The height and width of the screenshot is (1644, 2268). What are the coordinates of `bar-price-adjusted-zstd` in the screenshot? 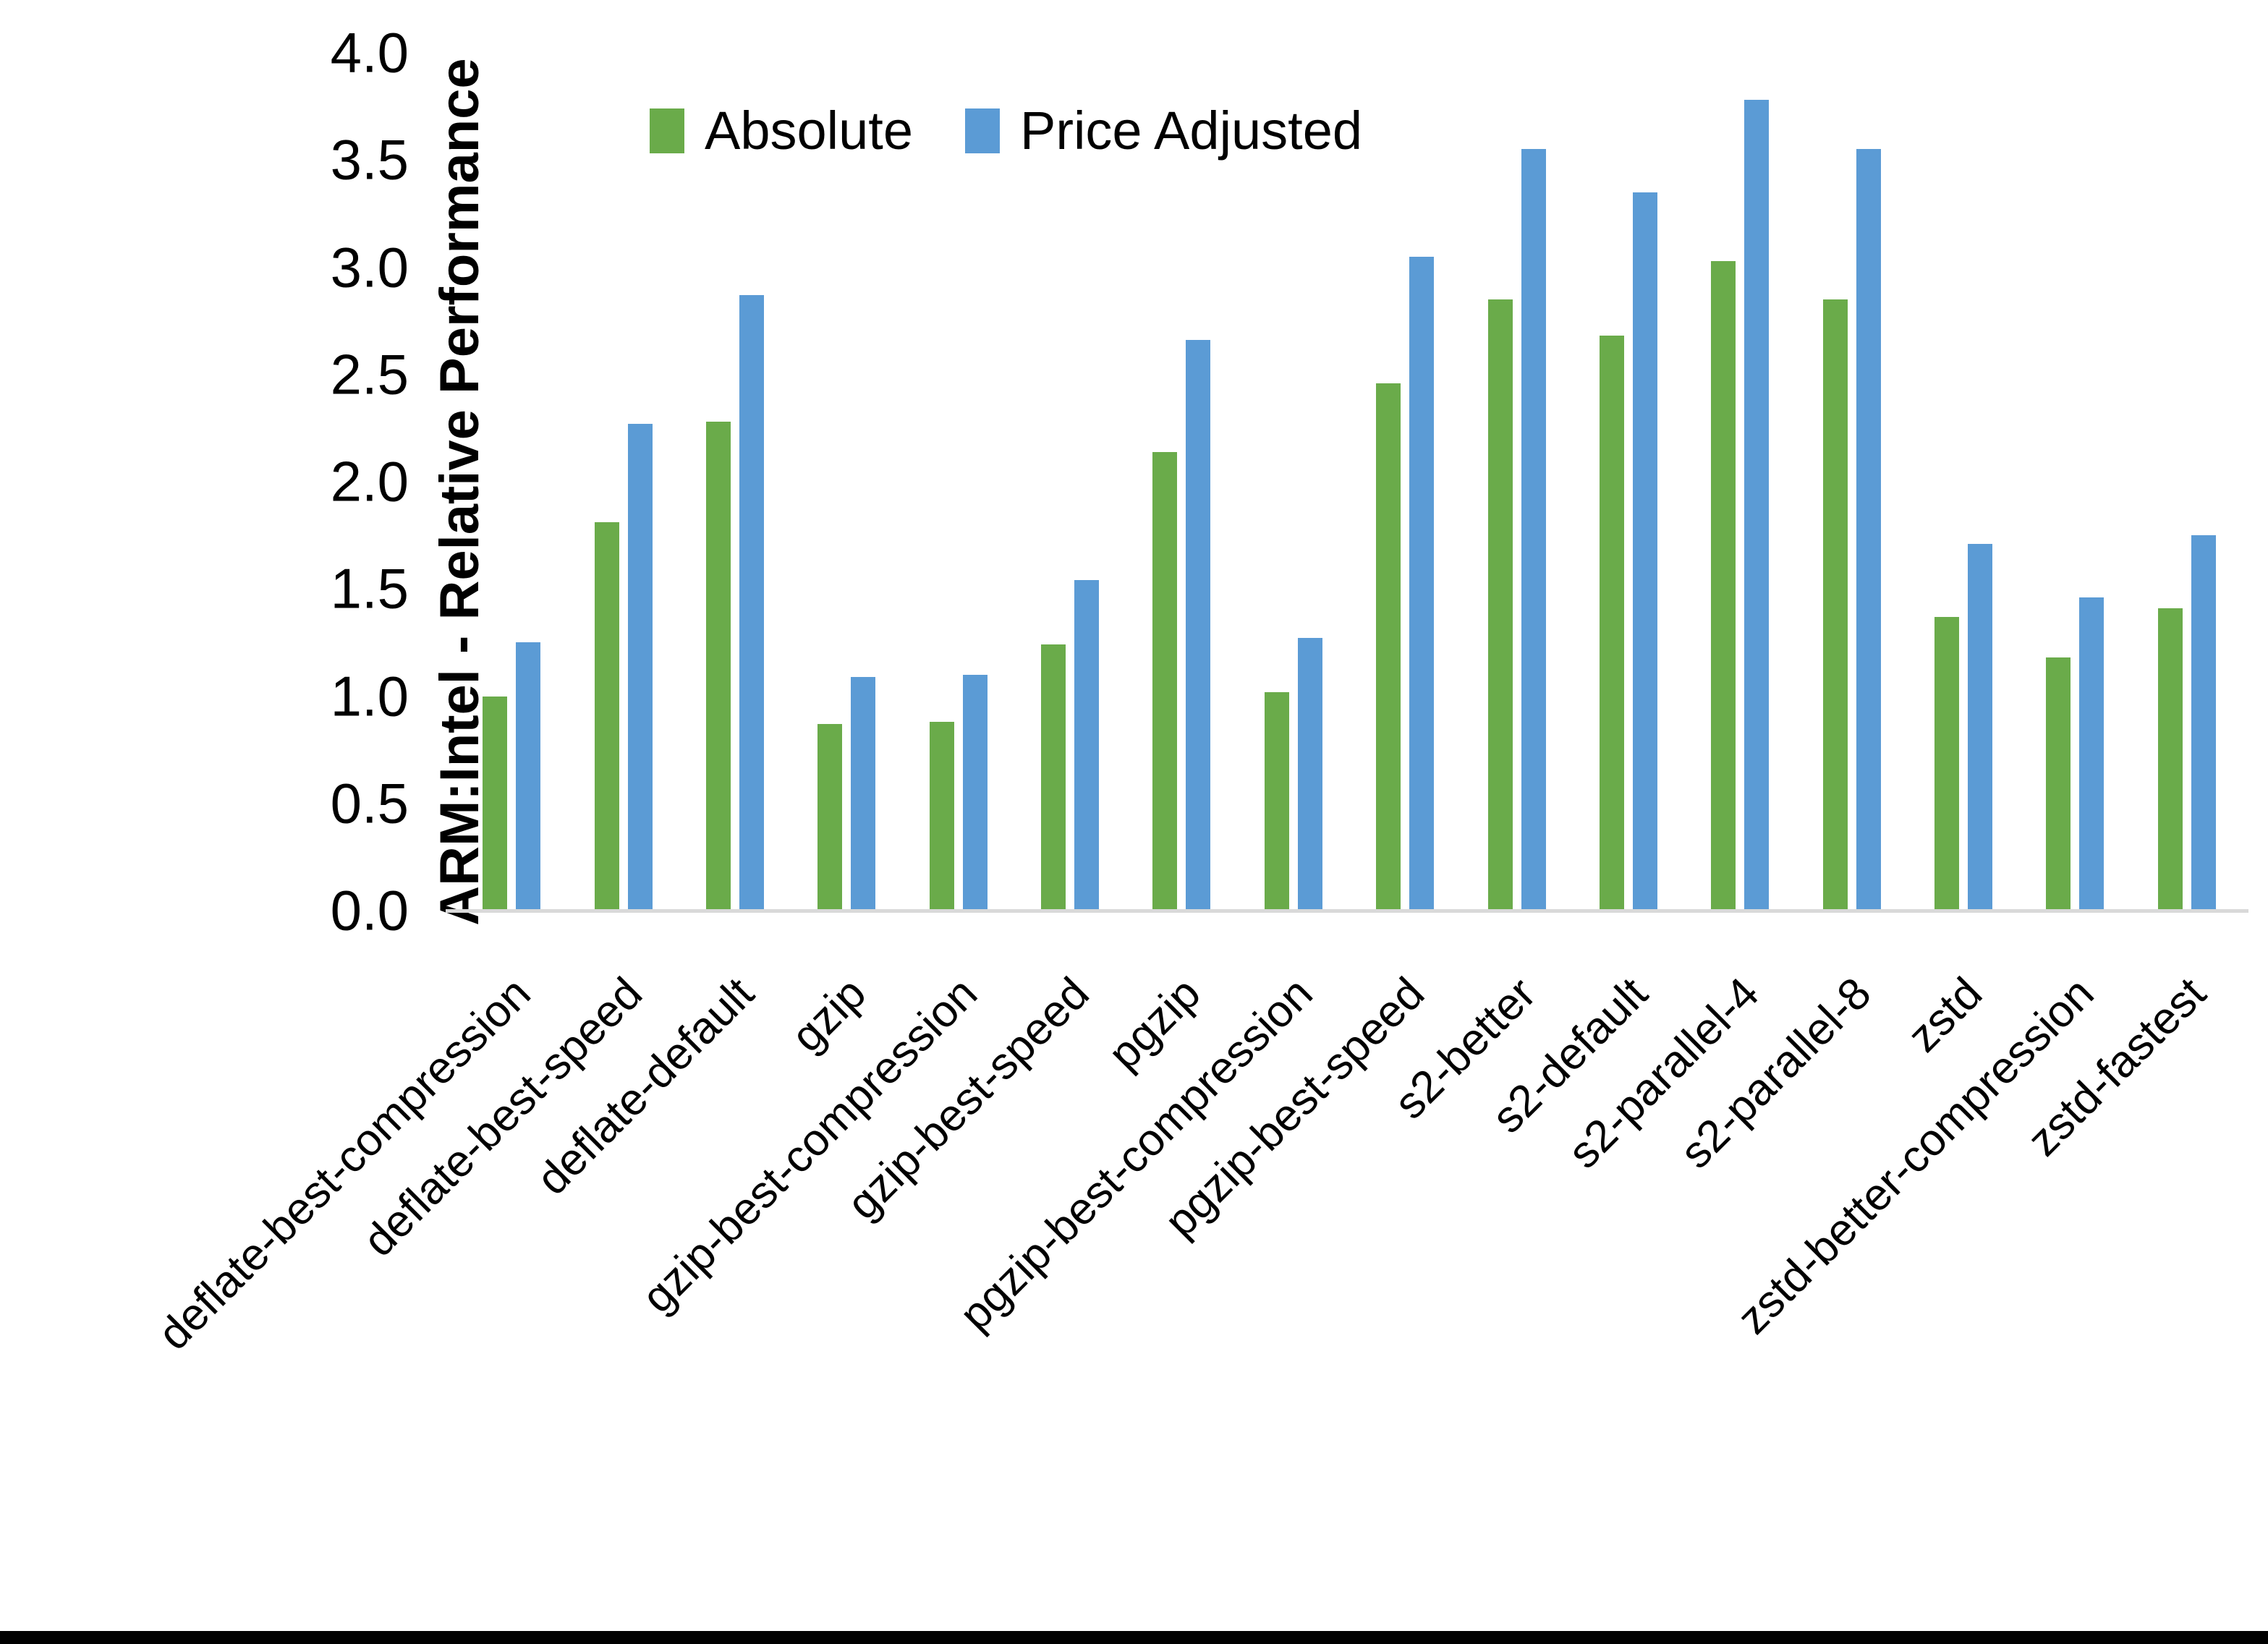 It's located at (1980, 727).